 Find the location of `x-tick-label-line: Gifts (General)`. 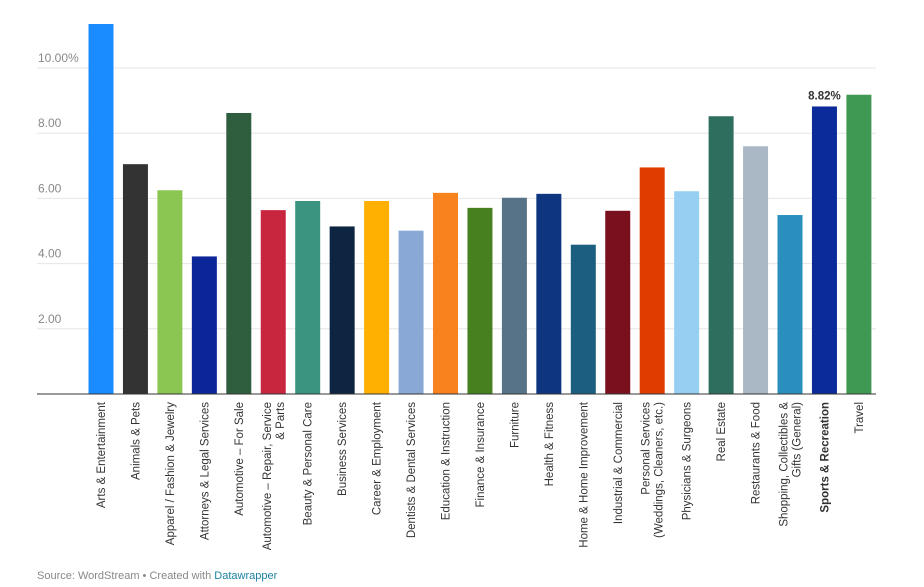

x-tick-label-line: Gifts (General) is located at coordinates (798, 440).